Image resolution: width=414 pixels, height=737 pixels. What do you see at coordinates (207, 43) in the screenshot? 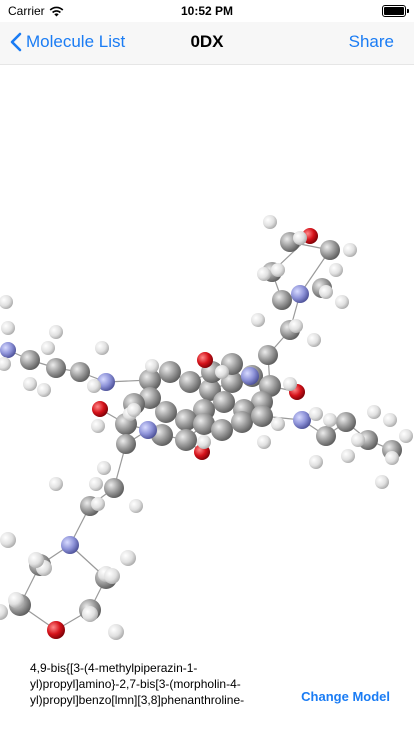
I see `navigation-bar: Molecule List 0DX Share` at bounding box center [207, 43].